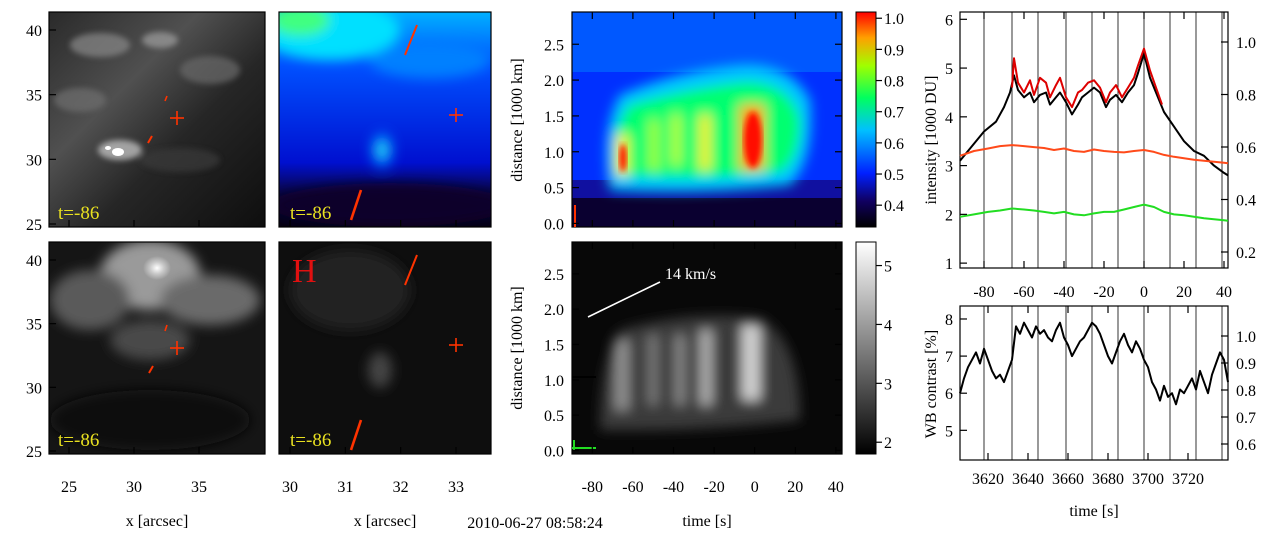 The image size is (1280, 538). What do you see at coordinates (707, 348) in the screenshot?
I see `xt-gray-heatmap` at bounding box center [707, 348].